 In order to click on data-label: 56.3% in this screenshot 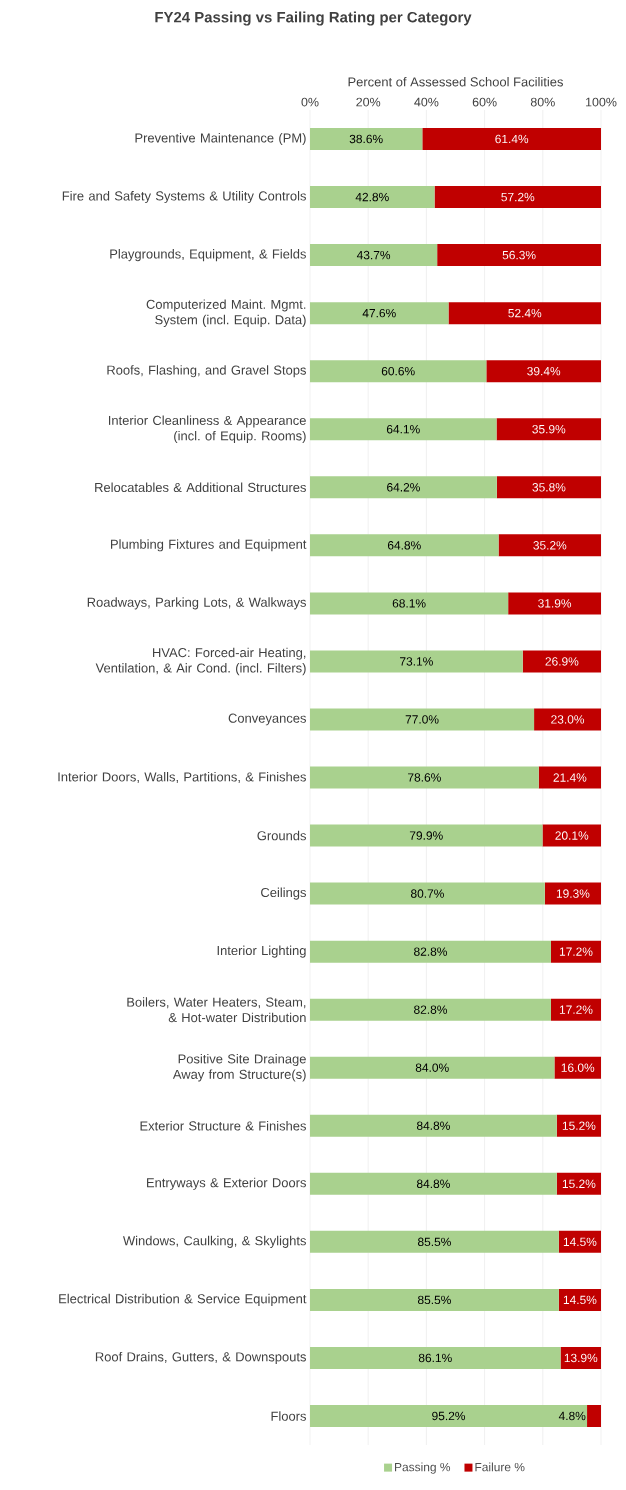, I will do `click(519, 255)`.